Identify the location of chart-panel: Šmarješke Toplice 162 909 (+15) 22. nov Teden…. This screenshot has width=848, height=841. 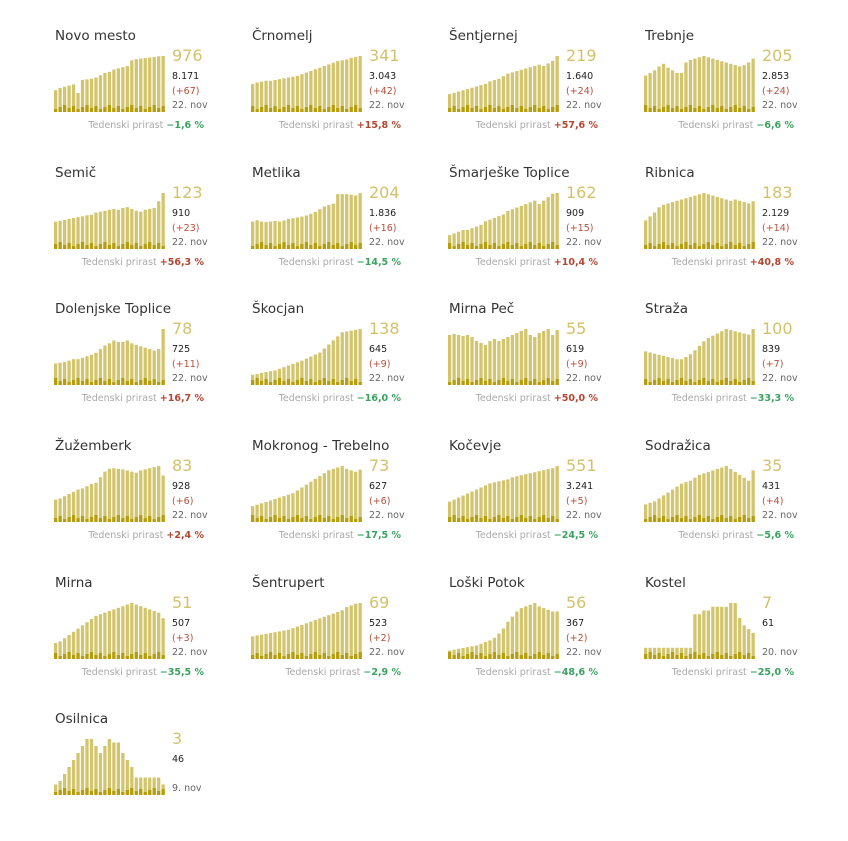
(543, 230).